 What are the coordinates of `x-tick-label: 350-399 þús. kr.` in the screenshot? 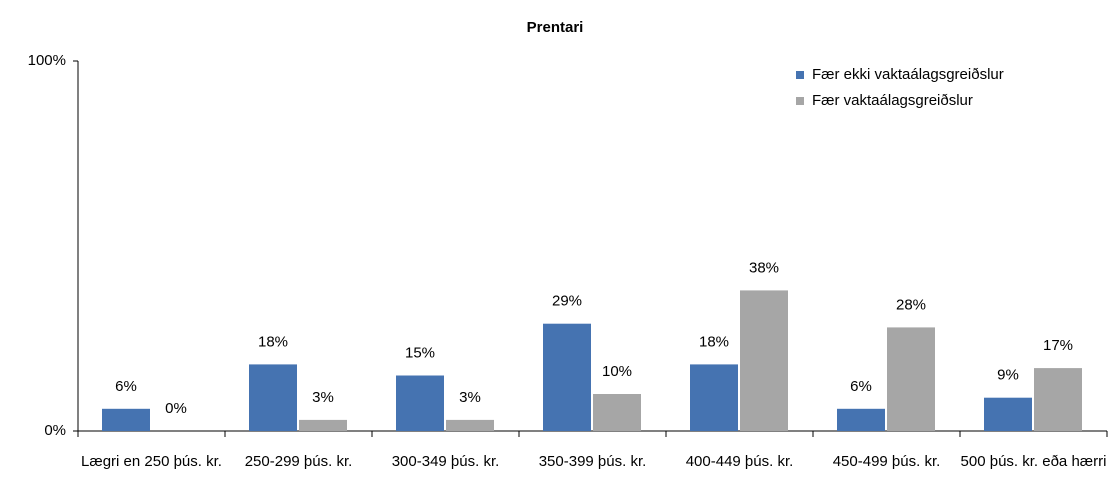 It's located at (592, 461).